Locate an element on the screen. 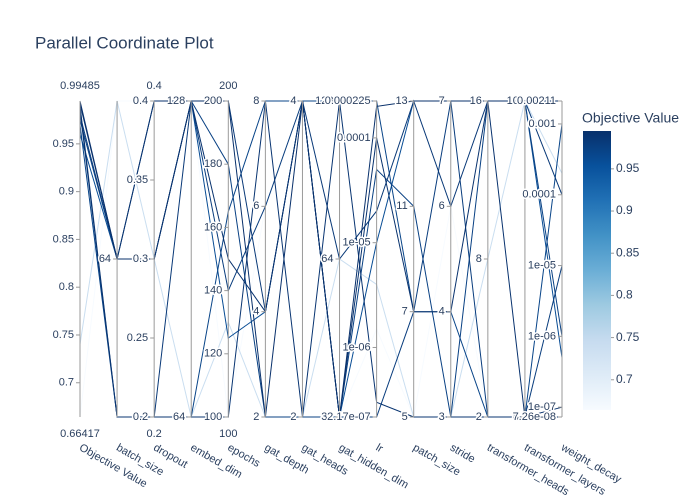 The image size is (700, 500). range-max-label: 0.99485 is located at coordinates (80, 86).